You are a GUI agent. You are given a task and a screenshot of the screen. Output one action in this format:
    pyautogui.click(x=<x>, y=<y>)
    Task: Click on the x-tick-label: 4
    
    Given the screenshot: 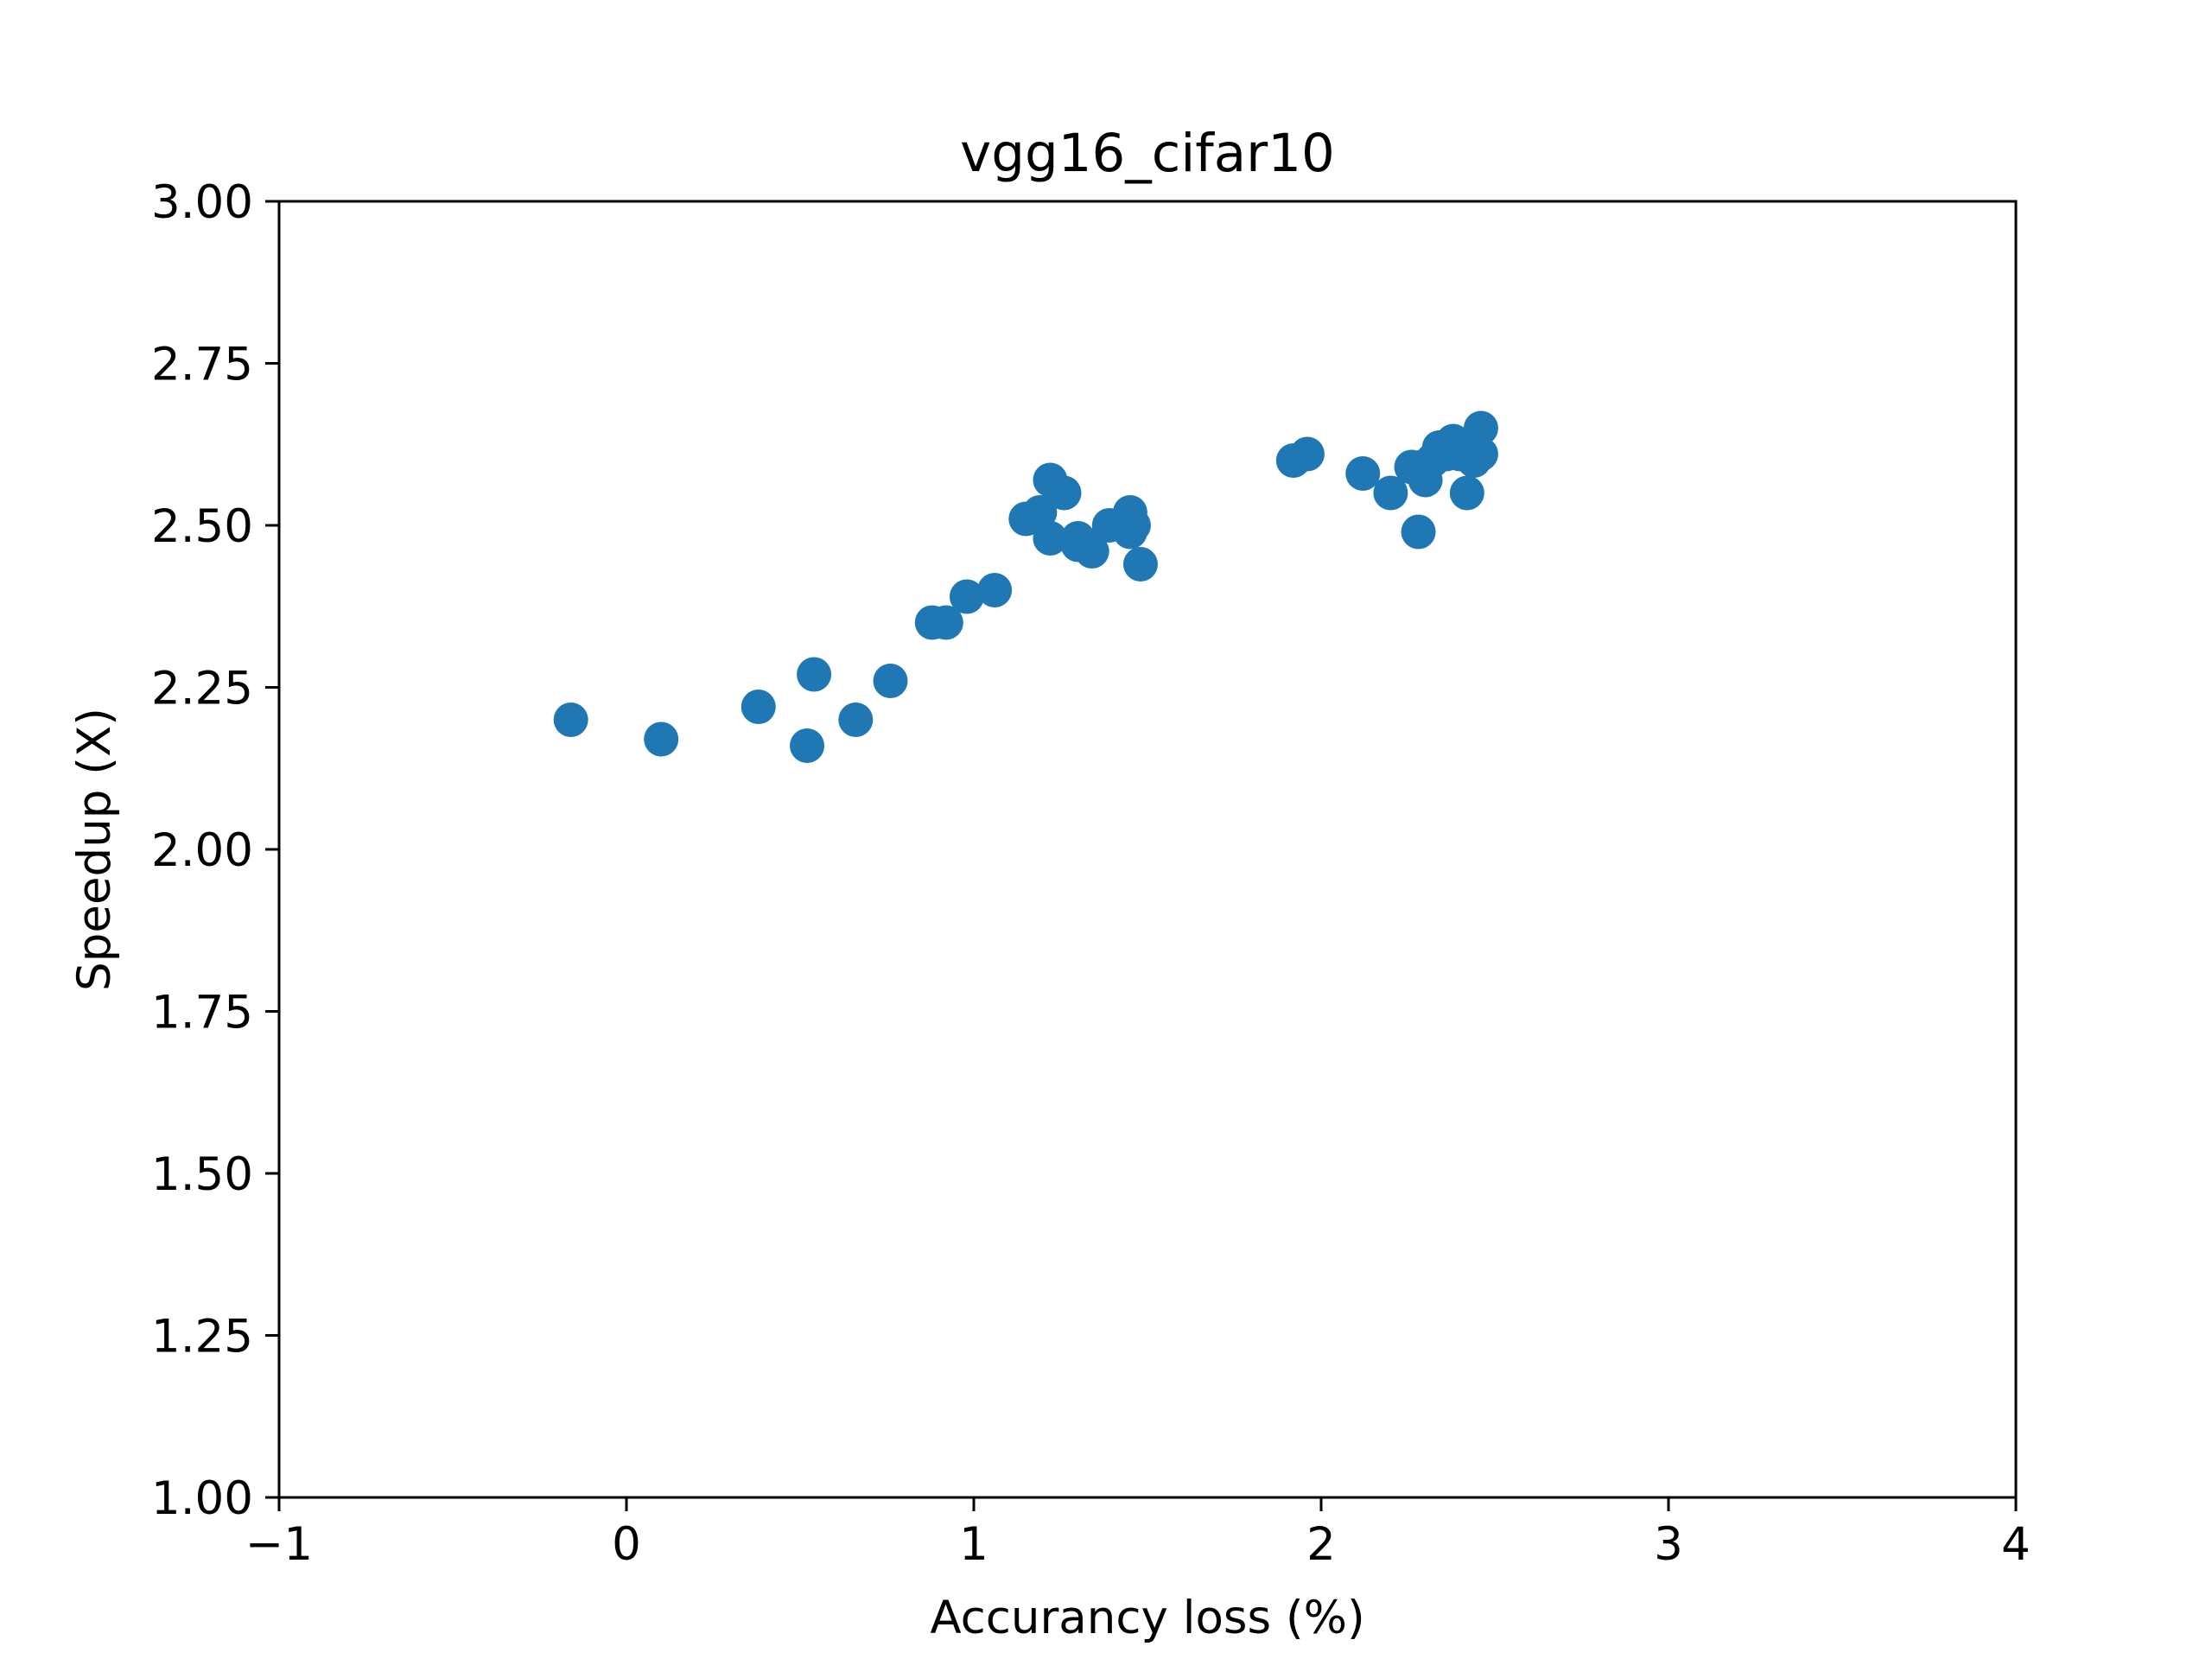 What is the action you would take?
    pyautogui.click(x=2016, y=1544)
    